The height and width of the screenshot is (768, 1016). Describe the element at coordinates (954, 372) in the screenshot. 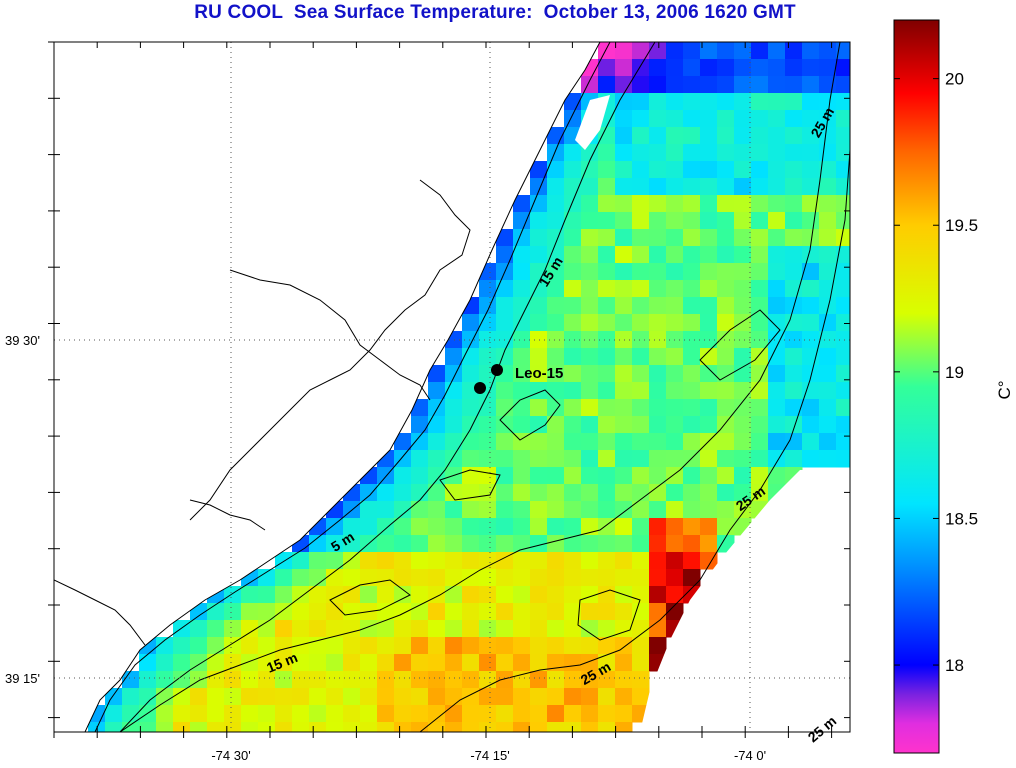

I see `colorbar-tick-label: 19` at that location.